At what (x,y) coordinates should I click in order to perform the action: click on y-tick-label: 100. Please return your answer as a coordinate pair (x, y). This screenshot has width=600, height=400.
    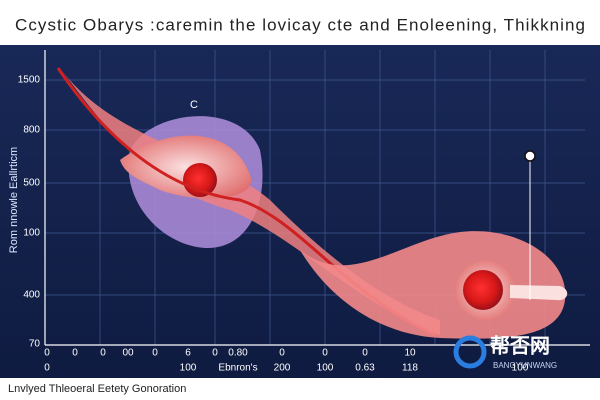
    Looking at the image, I should click on (31, 233).